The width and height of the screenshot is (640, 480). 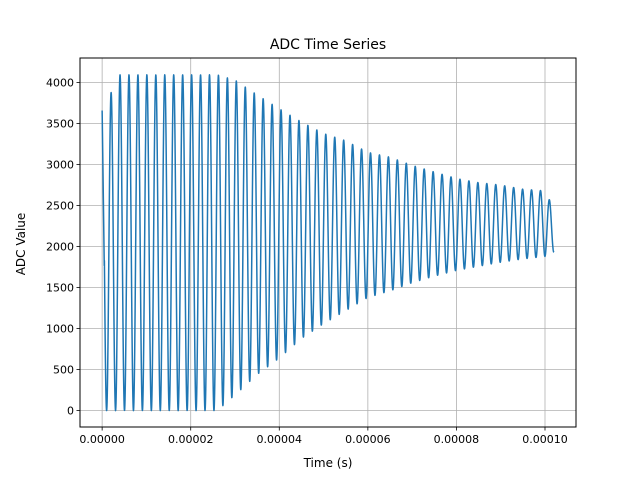 What do you see at coordinates (545, 439) in the screenshot?
I see `x-tick-label: 0.00010` at bounding box center [545, 439].